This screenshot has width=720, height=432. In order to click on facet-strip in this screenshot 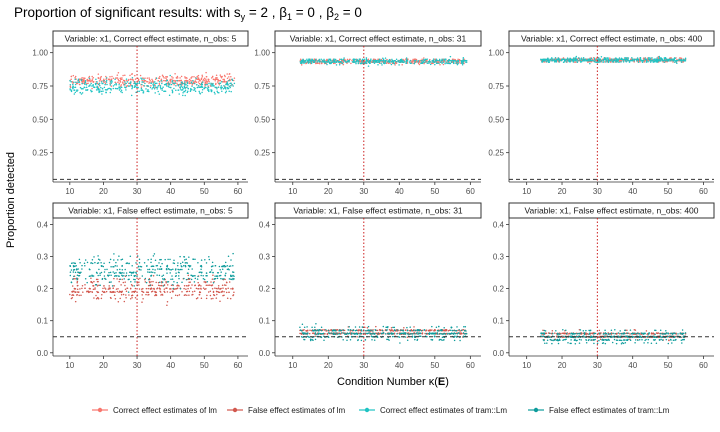, I will do `click(611, 210)`.